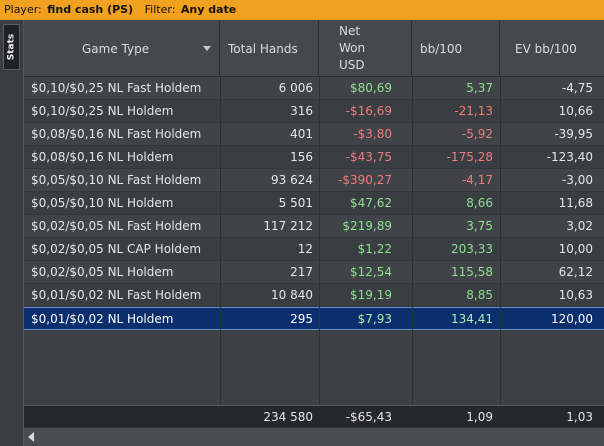 This screenshot has width=604, height=446. Describe the element at coordinates (472, 319) in the screenshot. I see `bb100-cell: 134,41` at that location.